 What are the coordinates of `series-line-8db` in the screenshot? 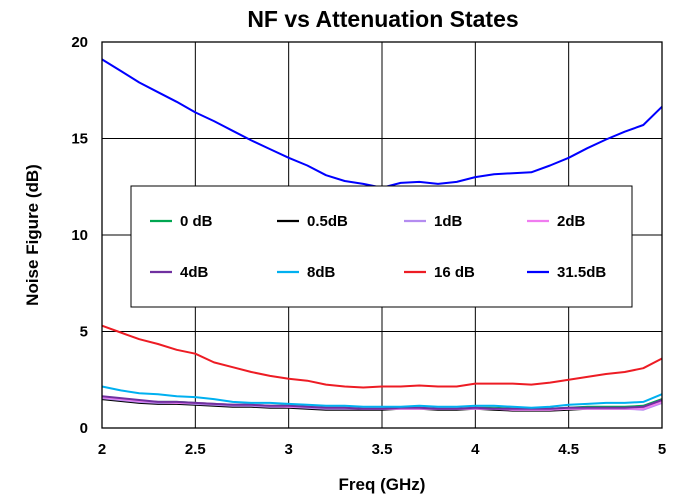 It's located at (382, 397).